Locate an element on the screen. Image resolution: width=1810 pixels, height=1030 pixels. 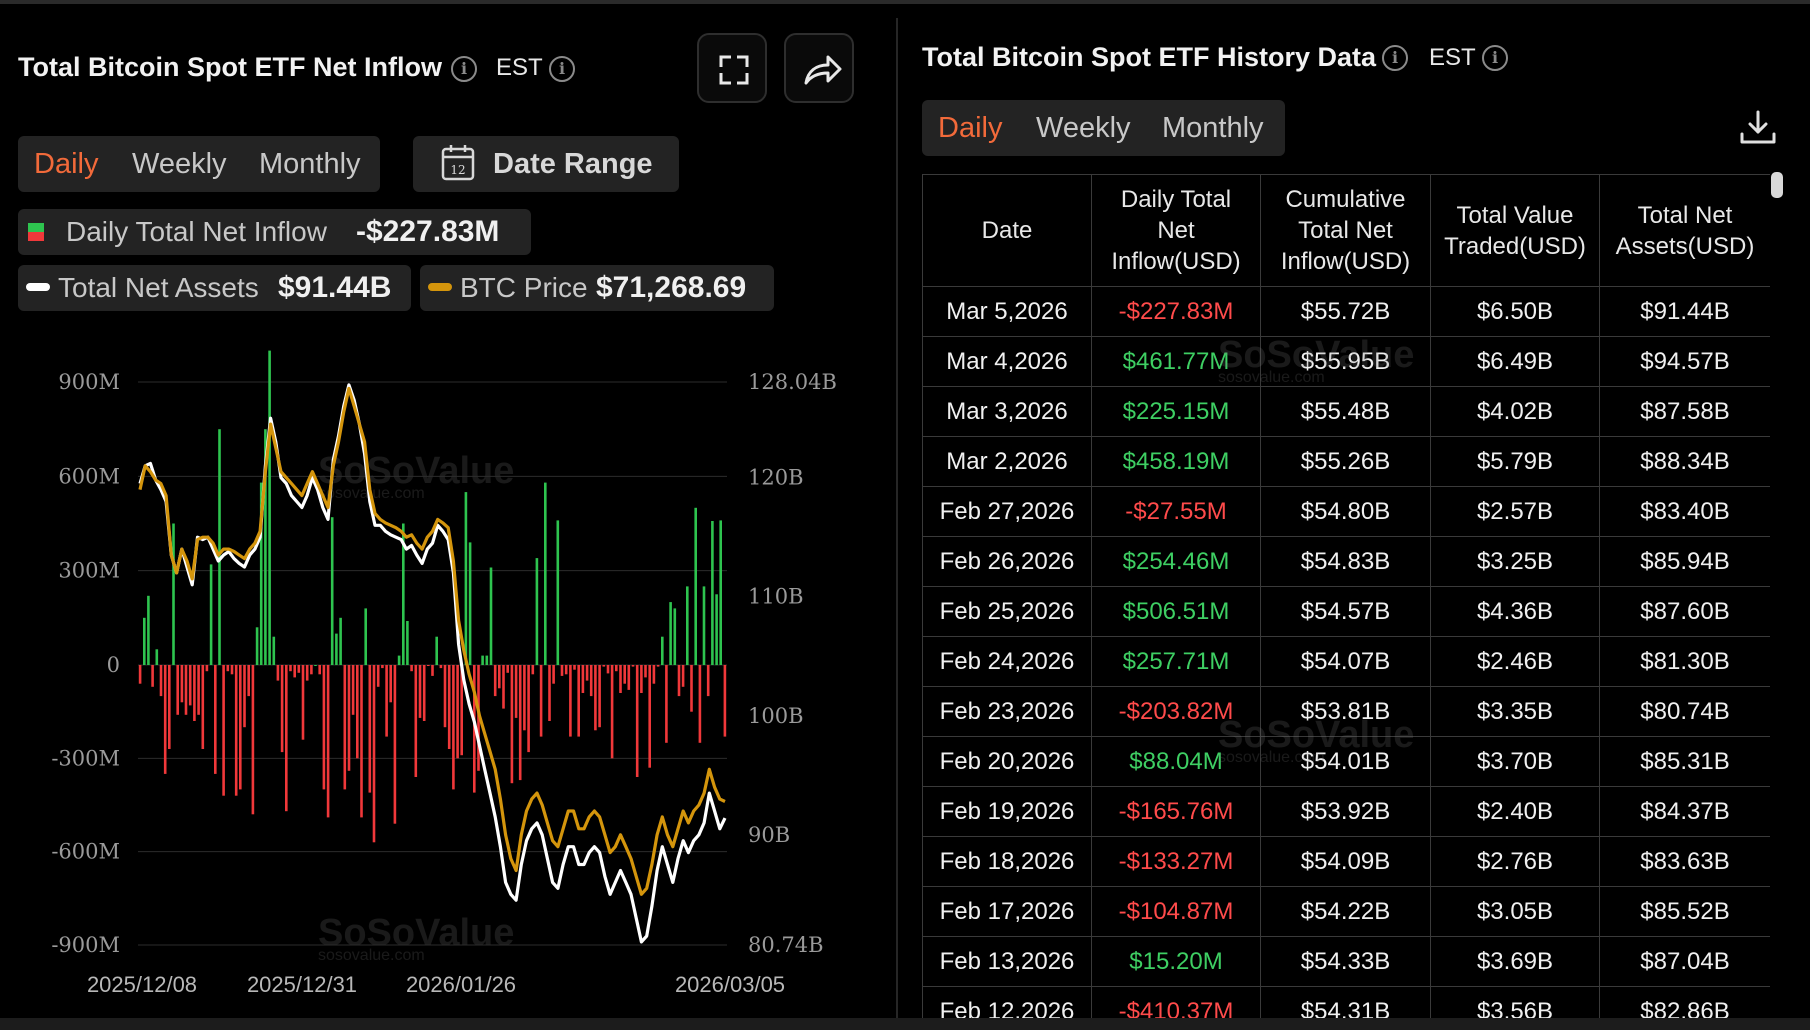
table-row: Feb 23,2026 -$203.82M $53.81B $3.35B $80.74B is located at coordinates (1346, 711).